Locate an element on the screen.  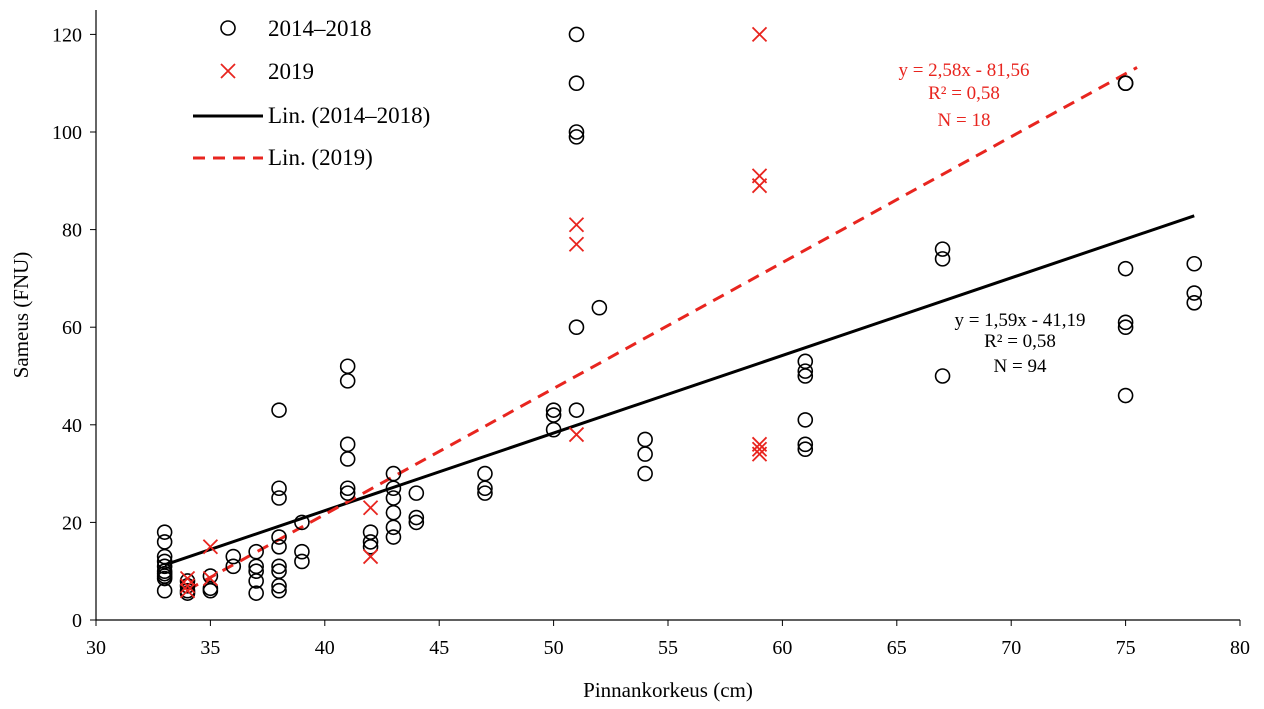
y-tick-label: 80 is located at coordinates (72, 231).